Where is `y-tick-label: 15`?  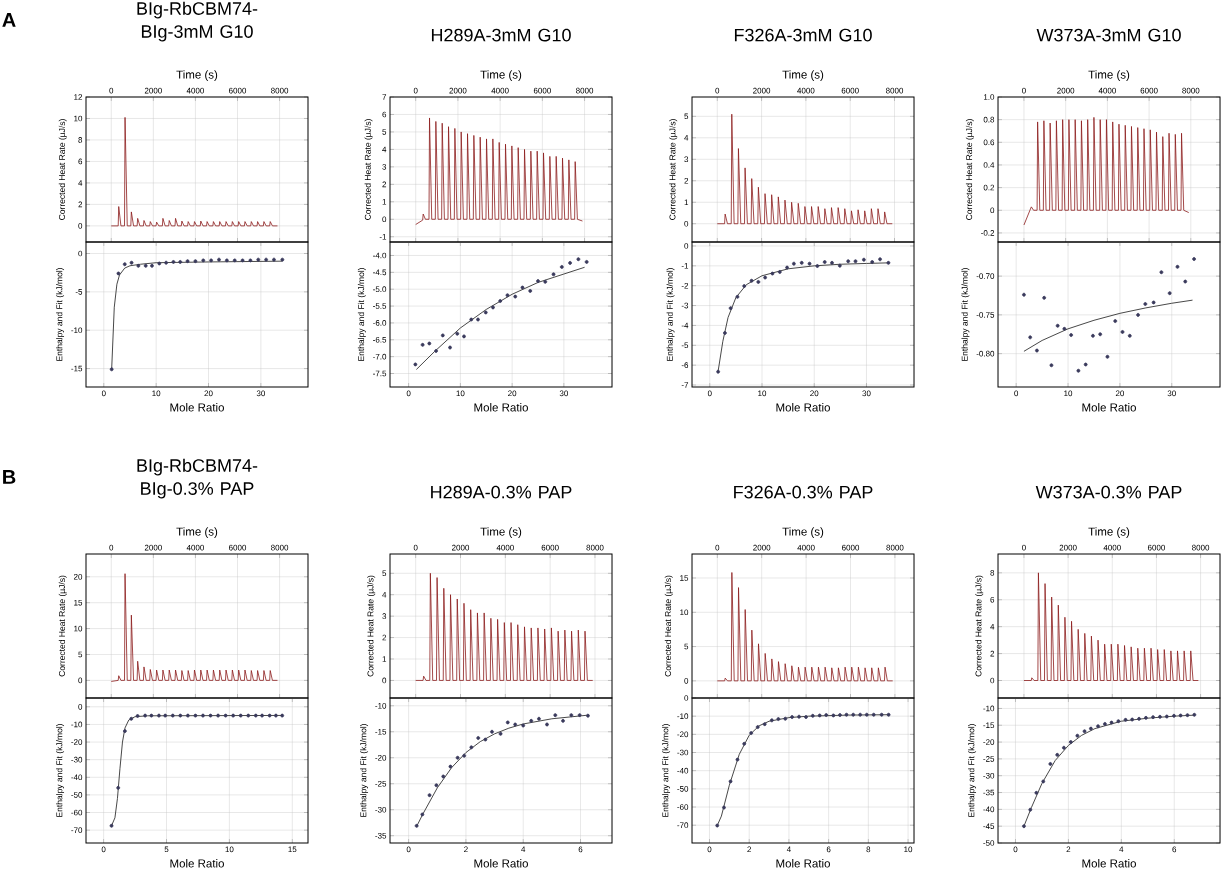 y-tick-label: 15 is located at coordinates (78, 602).